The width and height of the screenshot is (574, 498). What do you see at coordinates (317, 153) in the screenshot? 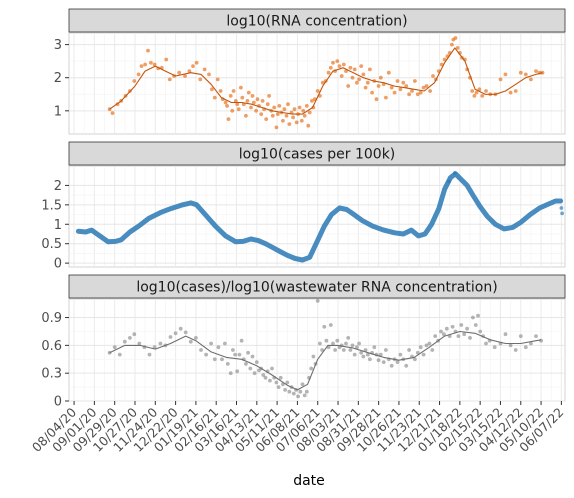
I see `panel-strip` at bounding box center [317, 153].